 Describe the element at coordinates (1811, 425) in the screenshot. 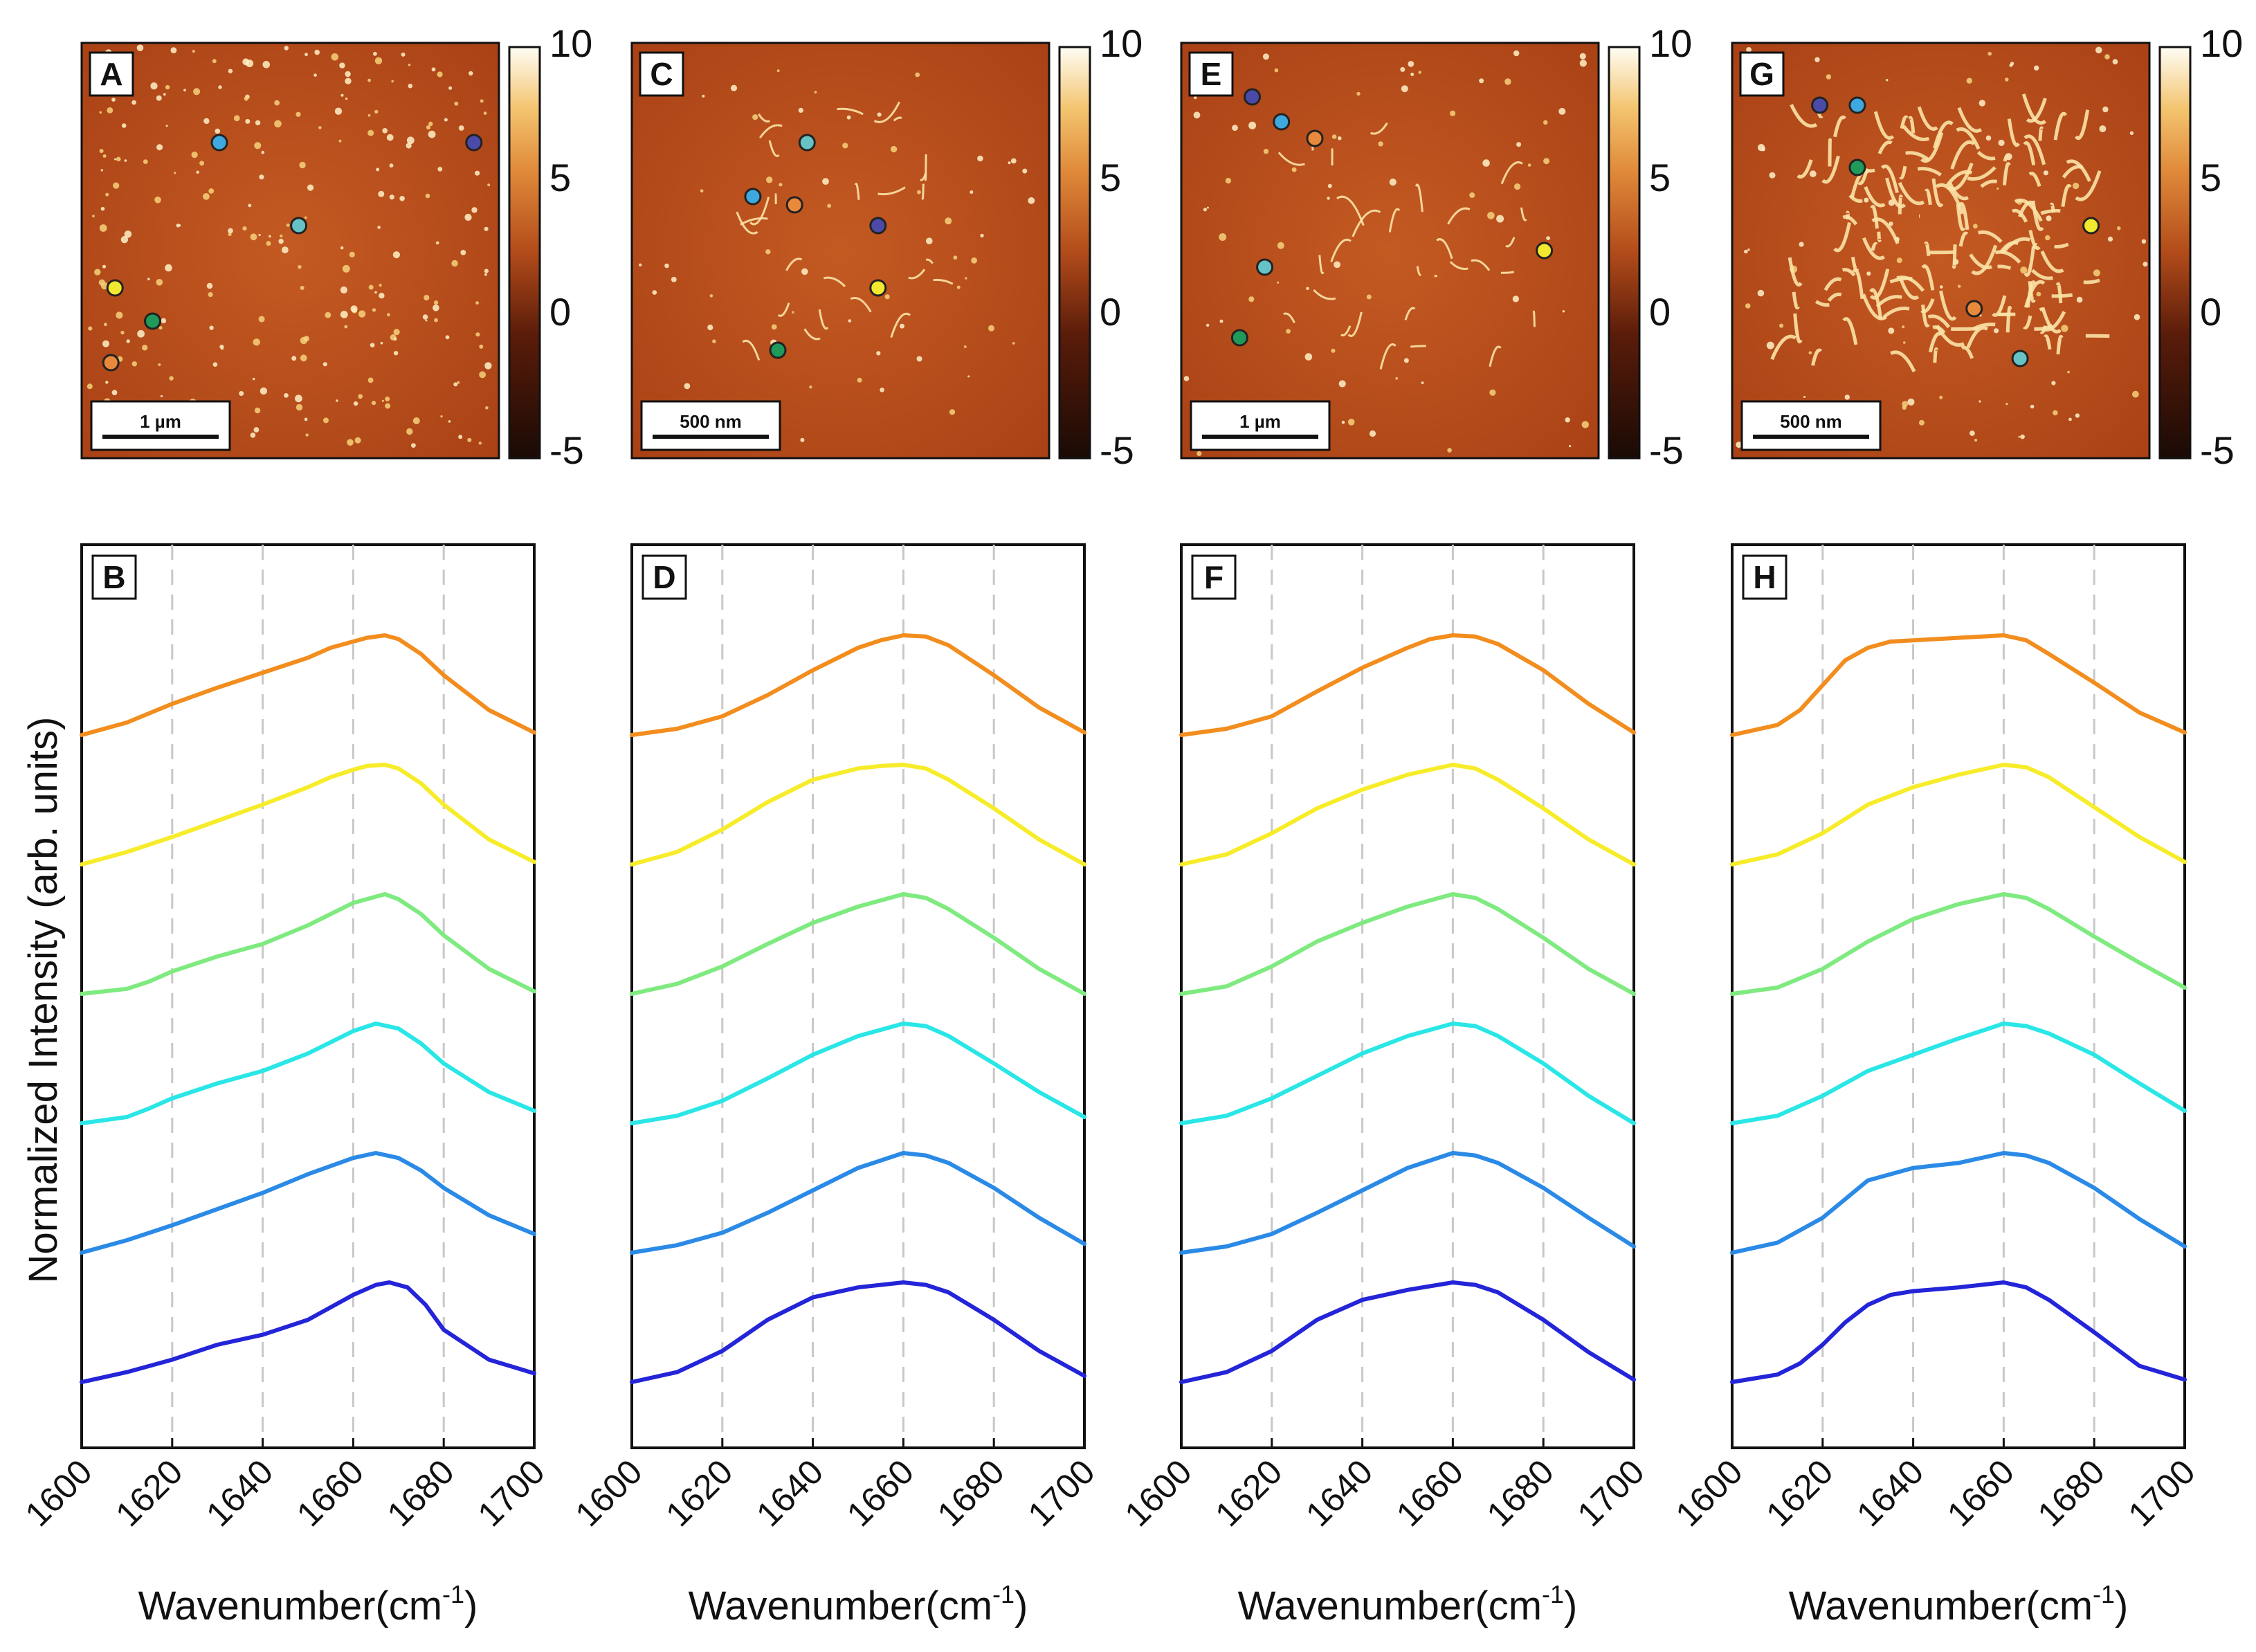

I see `scalebar-box` at that location.